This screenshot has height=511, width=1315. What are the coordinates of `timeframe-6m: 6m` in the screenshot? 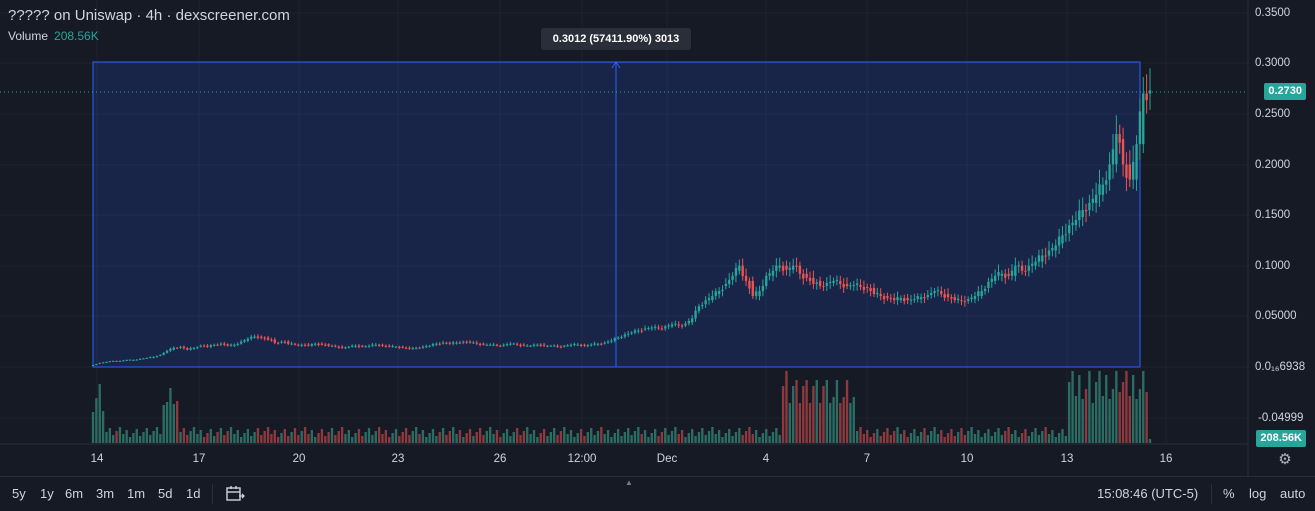 It's located at (74, 493).